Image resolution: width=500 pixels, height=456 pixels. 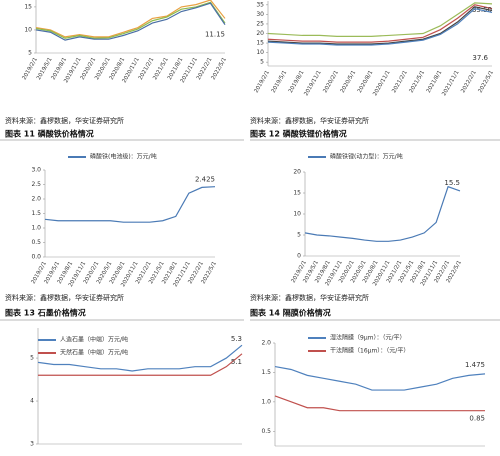 I want to click on data-label: 1.475, so click(x=475, y=365).